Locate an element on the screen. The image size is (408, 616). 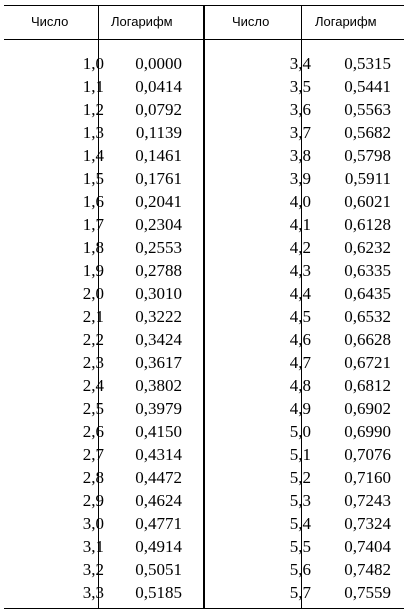
number-cell: 3,1 is located at coordinates (93, 546).